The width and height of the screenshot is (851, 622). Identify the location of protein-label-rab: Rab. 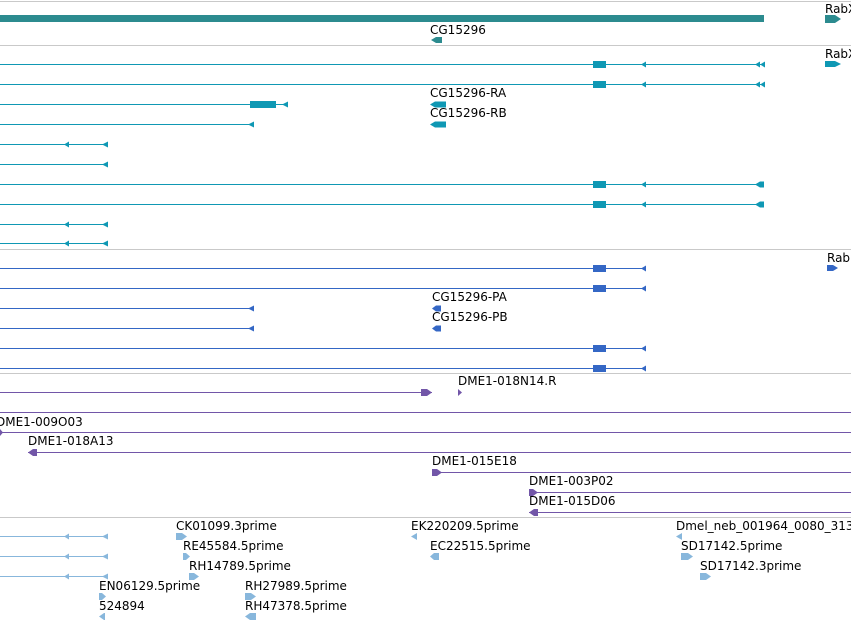
(838, 258).